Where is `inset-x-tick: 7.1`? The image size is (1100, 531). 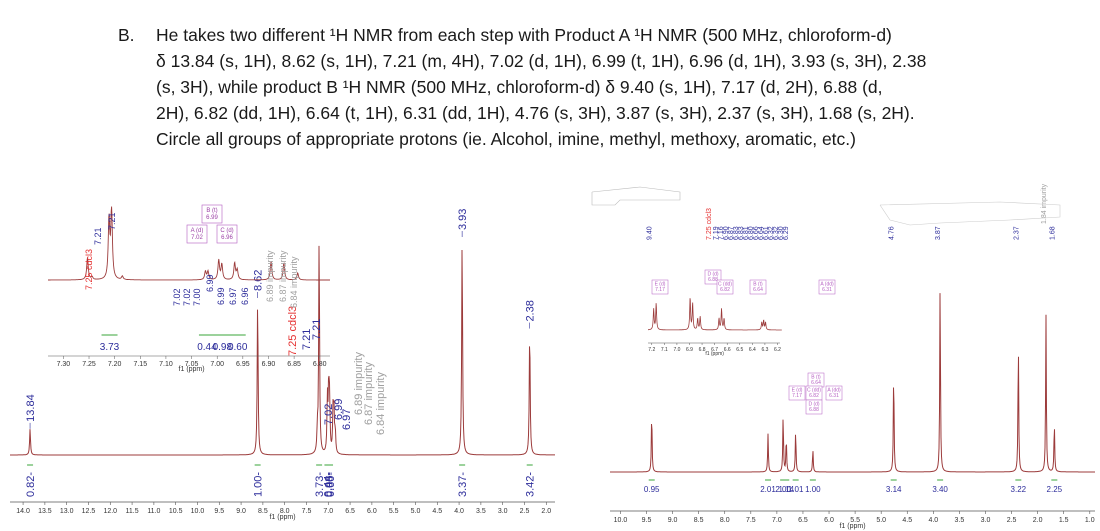 inset-x-tick: 7.1 is located at coordinates (664, 350).